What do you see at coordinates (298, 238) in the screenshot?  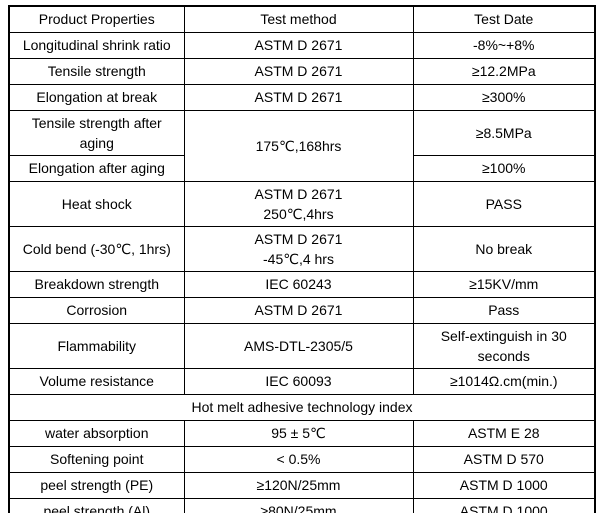 I see `cold-bend-method-line1: ASTM D 2671` at bounding box center [298, 238].